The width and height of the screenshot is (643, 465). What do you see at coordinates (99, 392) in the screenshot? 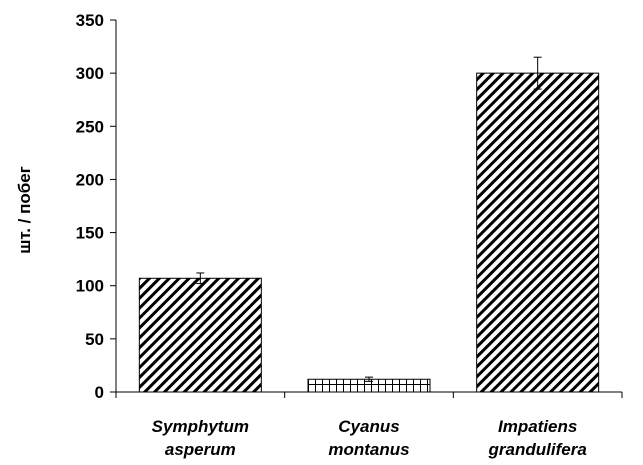
I see `y-tick-label: 0` at bounding box center [99, 392].